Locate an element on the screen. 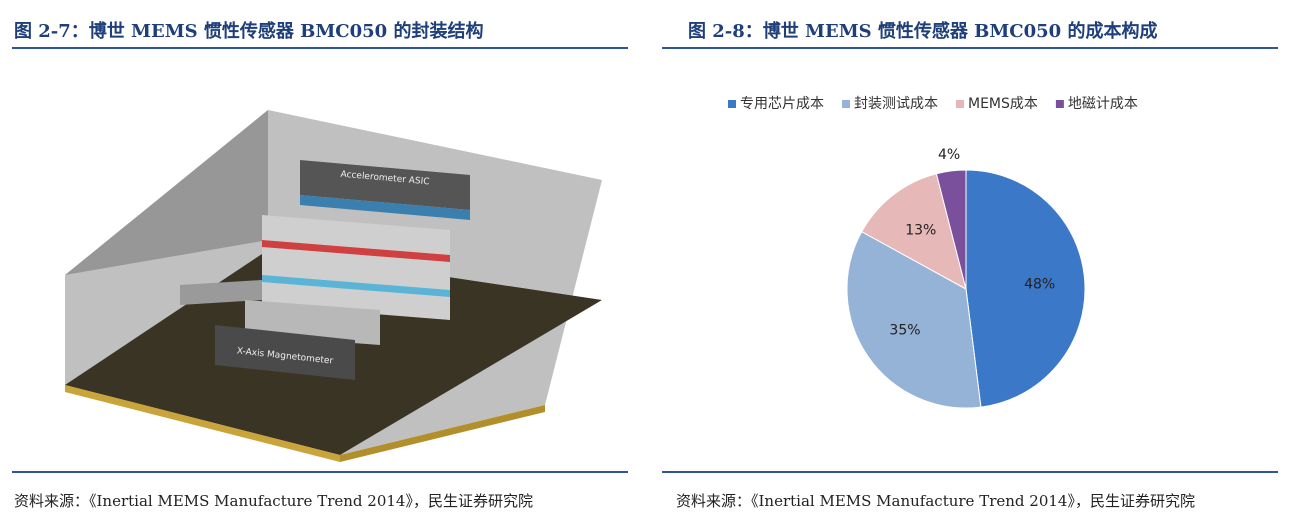  data-label: 4% is located at coordinates (949, 155).